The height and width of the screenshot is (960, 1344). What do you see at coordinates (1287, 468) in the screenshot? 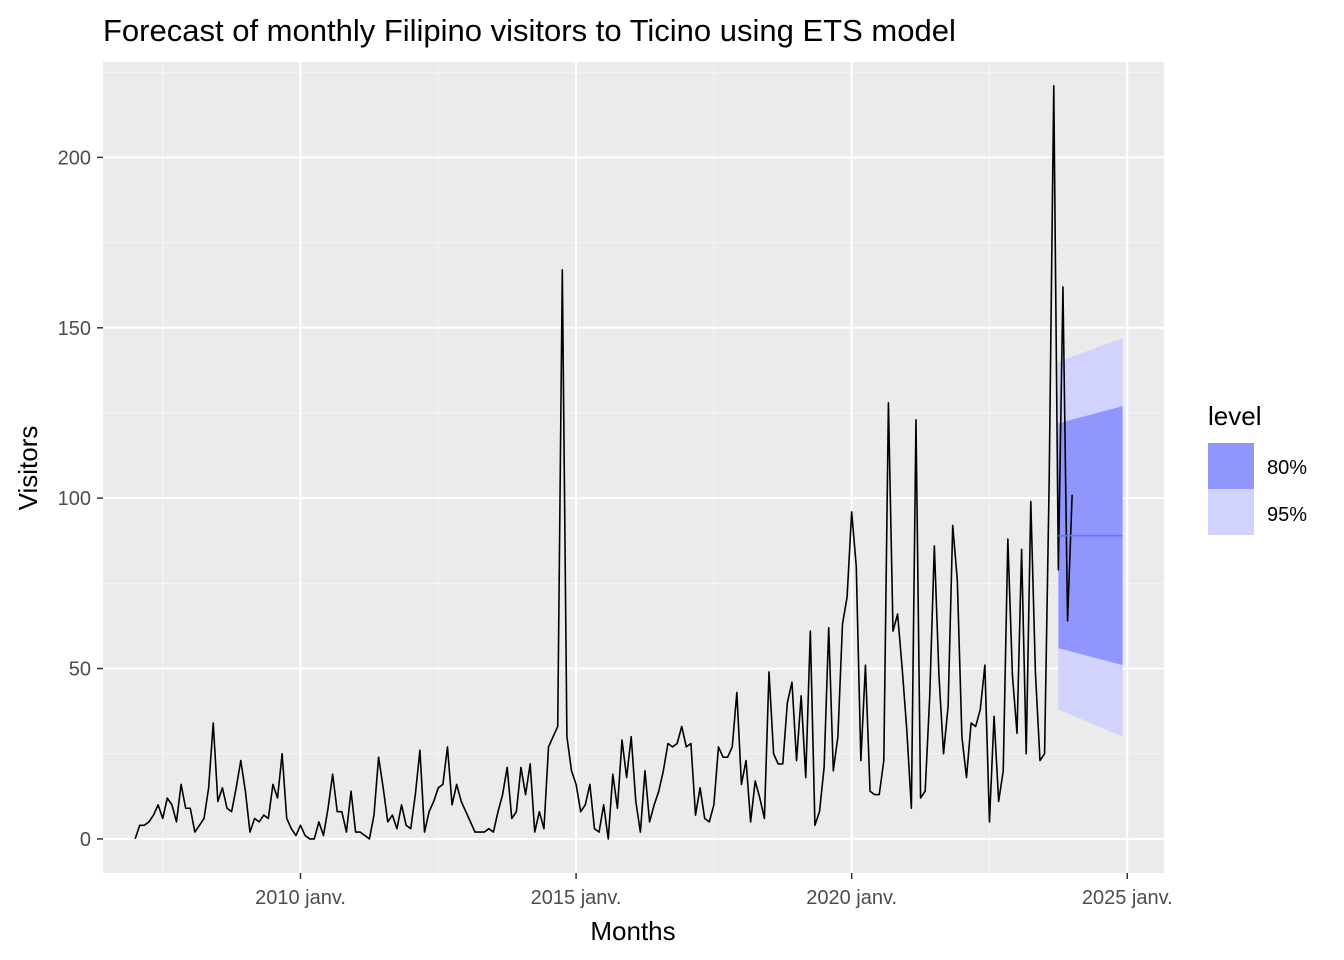
I see `legend-label-80: 80%` at bounding box center [1287, 468].